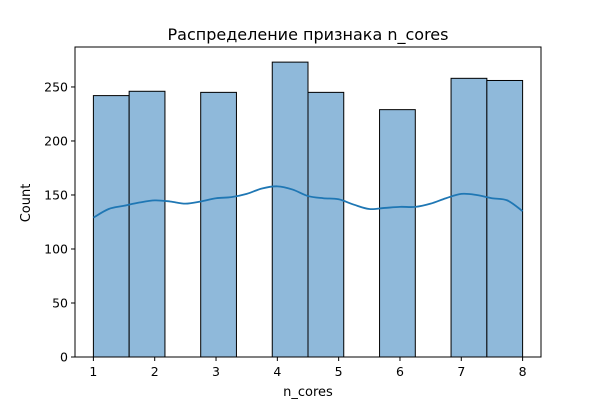 The image size is (600, 400). I want to click on x-tick-label: 3, so click(216, 371).